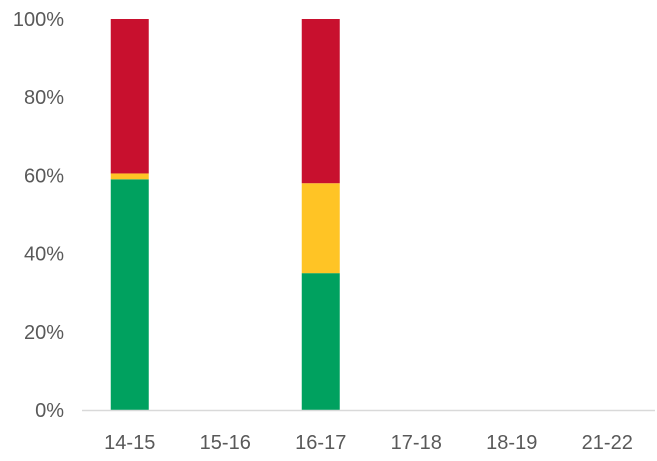  What do you see at coordinates (44, 176) in the screenshot?
I see `y-tick-label: 60%` at bounding box center [44, 176].